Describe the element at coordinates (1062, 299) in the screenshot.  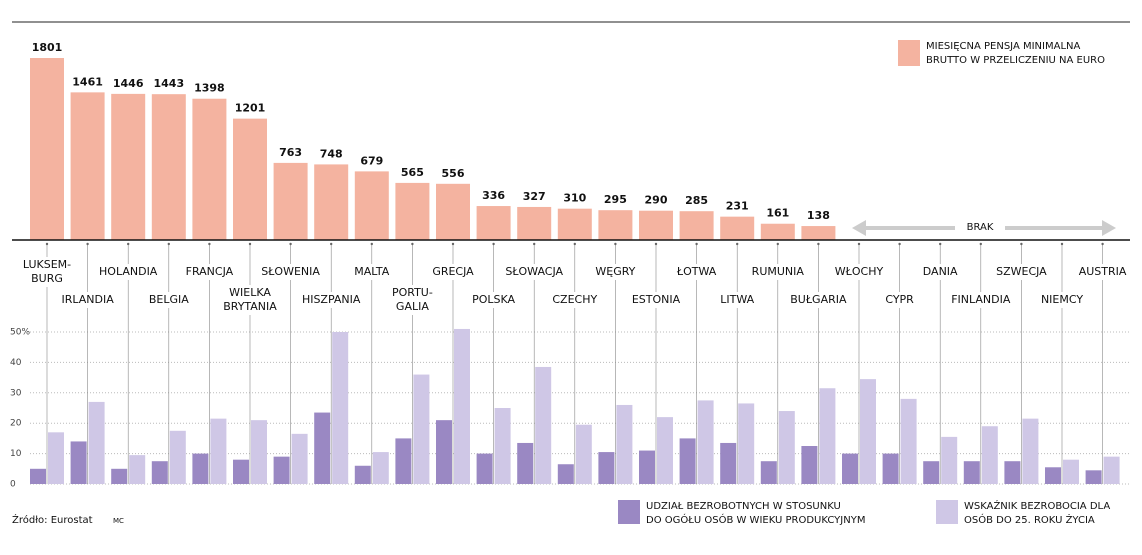
I see `x-tick-label: NIEMCY` at that location.